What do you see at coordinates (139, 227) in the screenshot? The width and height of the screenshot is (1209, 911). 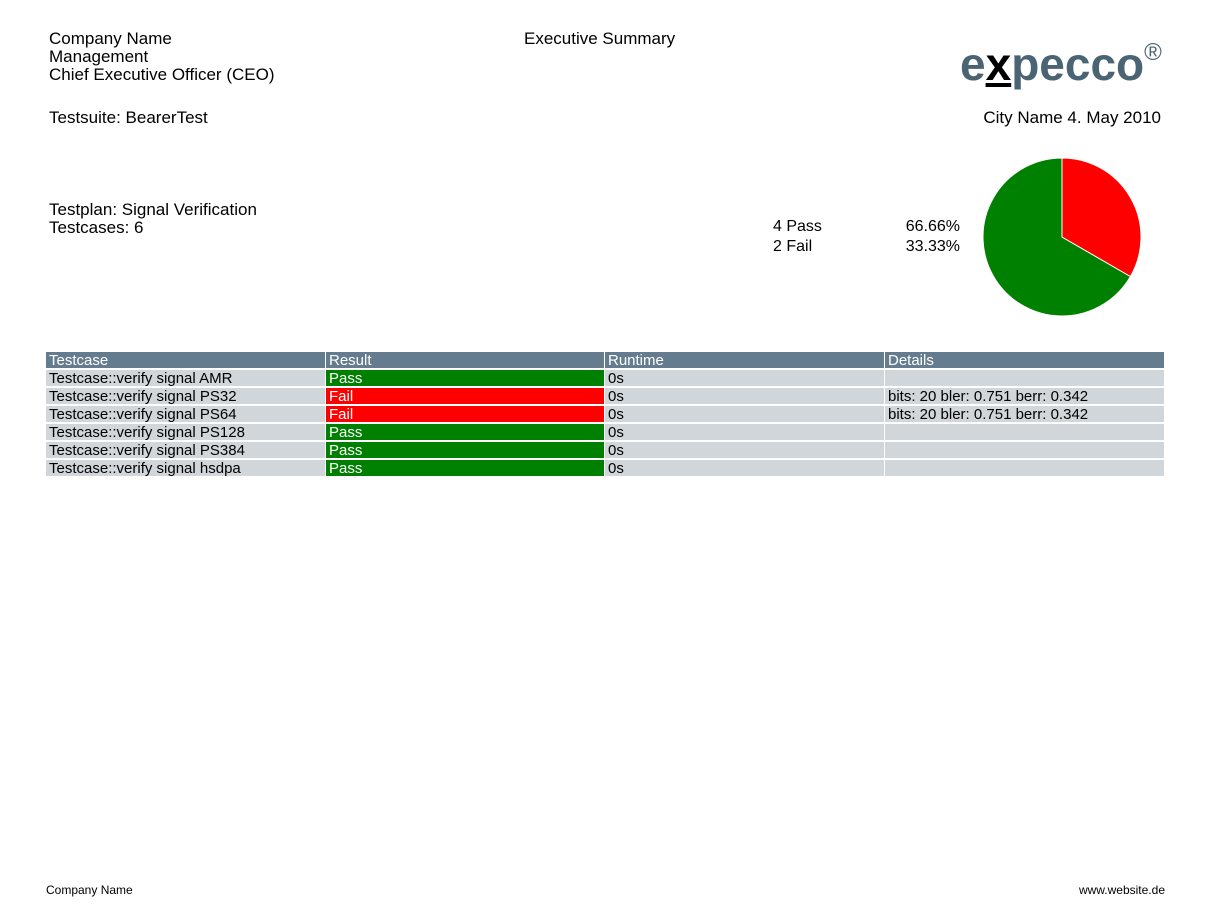 I see `value: 6` at bounding box center [139, 227].